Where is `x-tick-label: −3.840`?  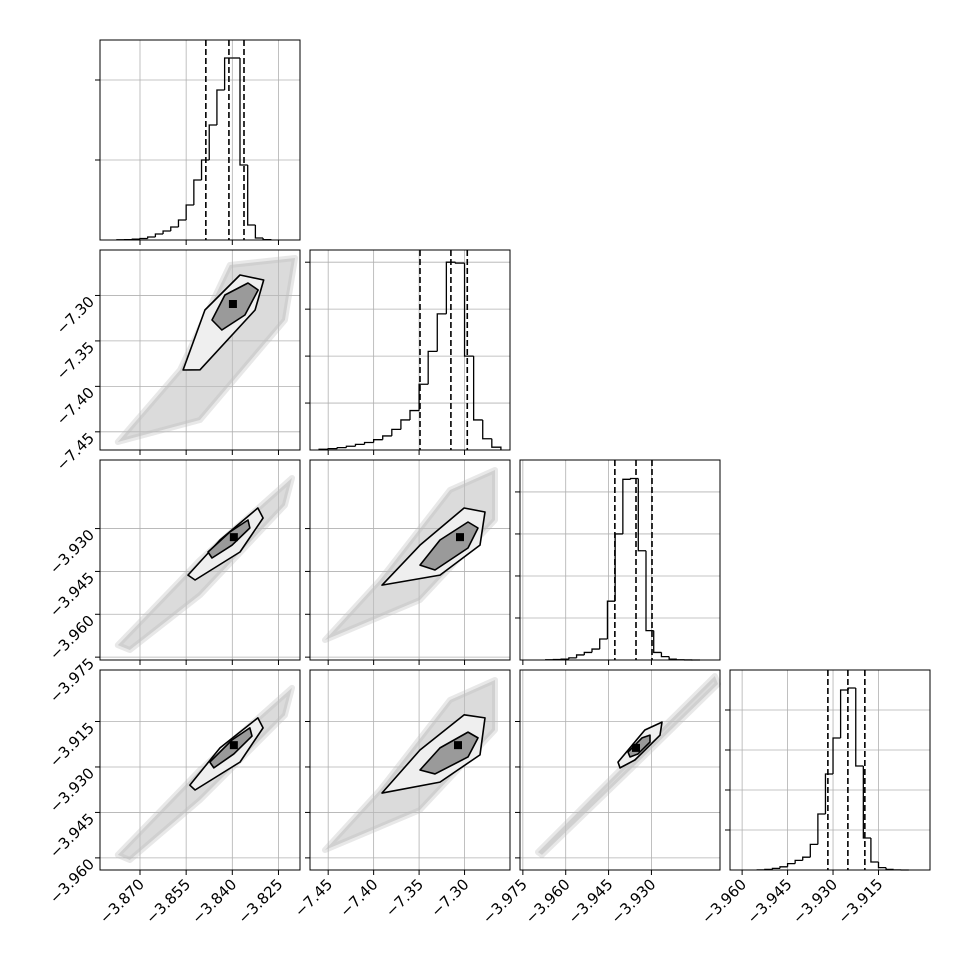 x-tick-label: −3.840 is located at coordinates (214, 901).